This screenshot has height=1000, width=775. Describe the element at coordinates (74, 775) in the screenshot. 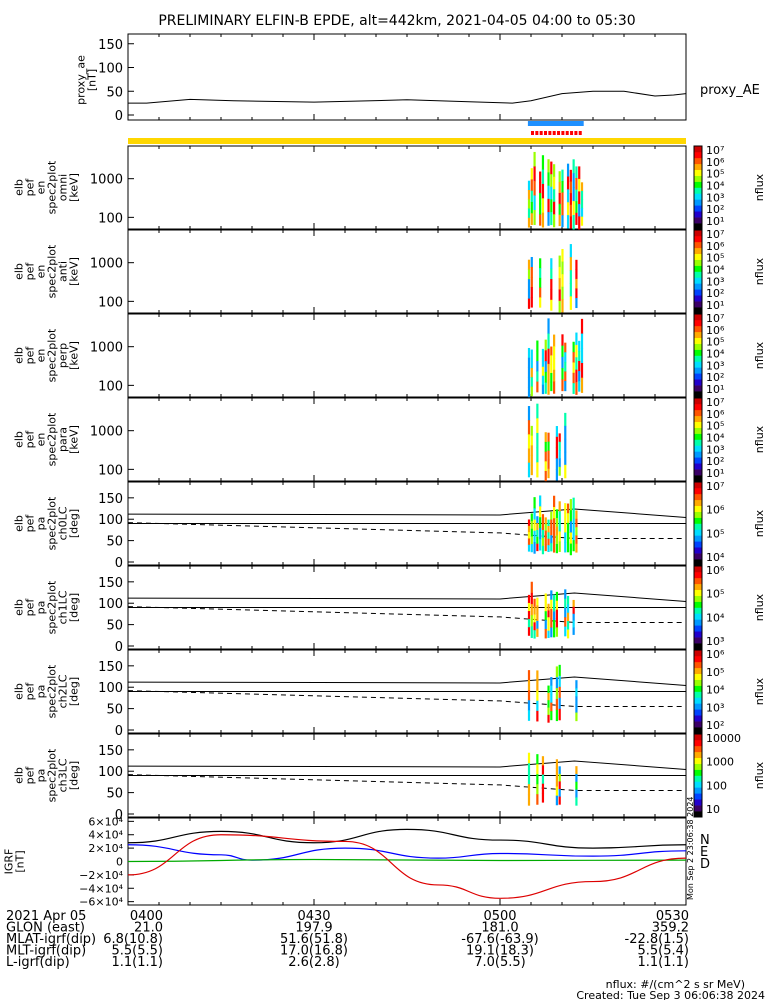

I see `y-axis-label-line: [deg]` at that location.